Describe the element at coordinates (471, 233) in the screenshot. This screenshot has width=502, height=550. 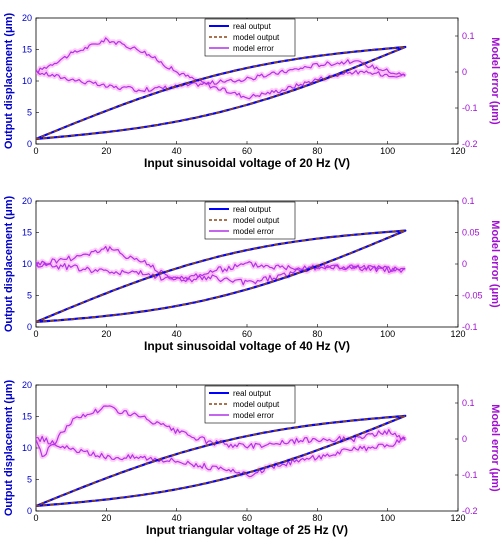
I see `y-right-tick-label: 0.05` at that location.